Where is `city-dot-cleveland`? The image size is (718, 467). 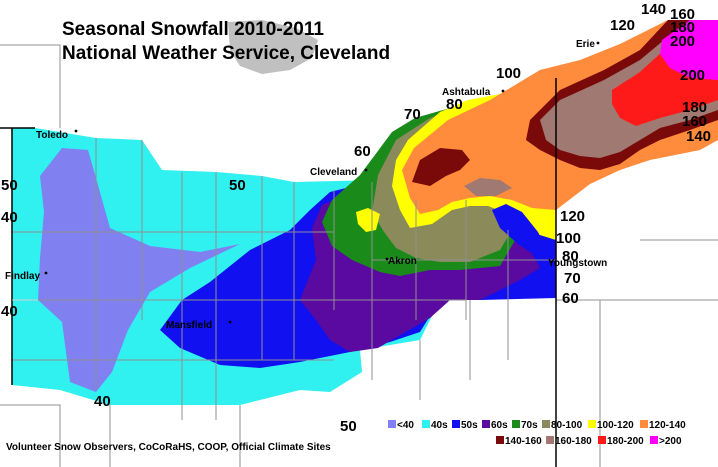 city-dot-cleveland is located at coordinates (366, 170).